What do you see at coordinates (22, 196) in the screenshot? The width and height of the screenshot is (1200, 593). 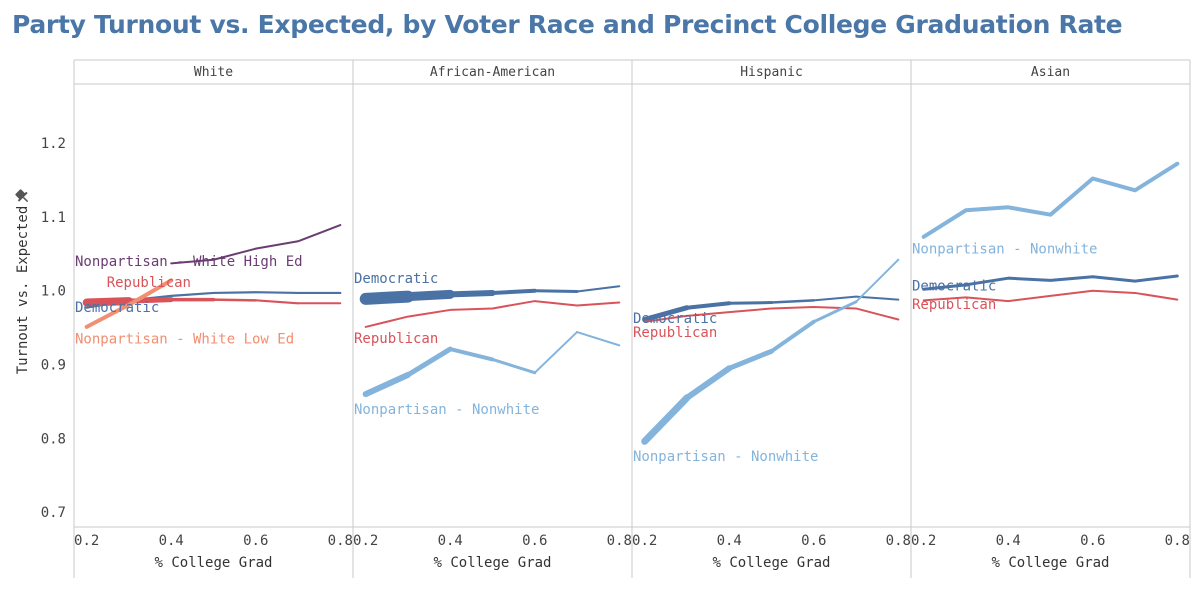 I see `pin-icon` at bounding box center [22, 196].